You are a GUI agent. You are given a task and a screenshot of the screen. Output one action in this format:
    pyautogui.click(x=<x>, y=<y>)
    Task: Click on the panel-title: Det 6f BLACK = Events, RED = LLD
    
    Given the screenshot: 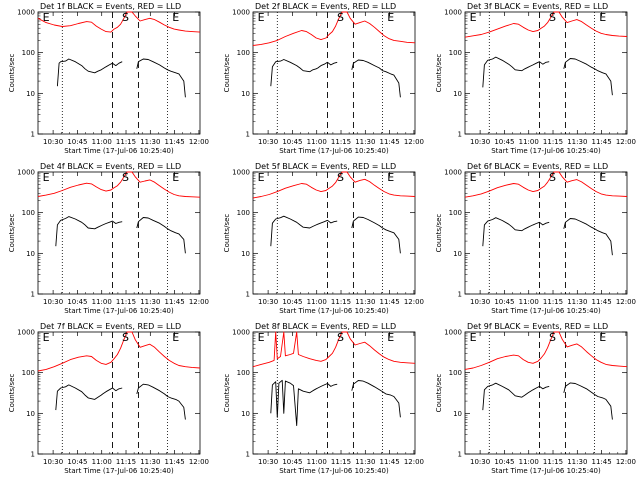 What is the action you would take?
    pyautogui.click(x=537, y=166)
    